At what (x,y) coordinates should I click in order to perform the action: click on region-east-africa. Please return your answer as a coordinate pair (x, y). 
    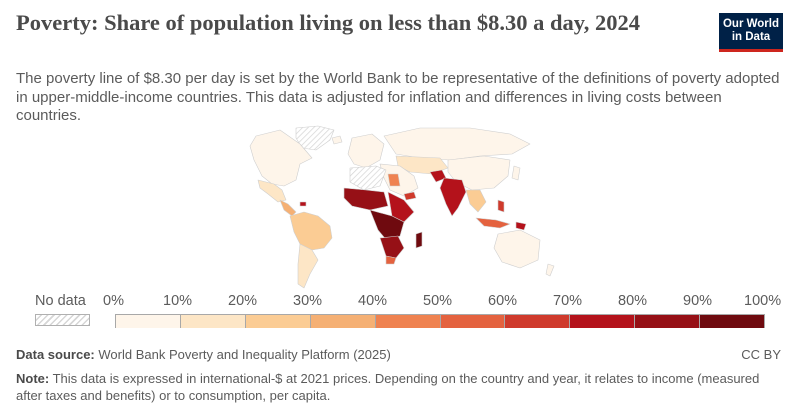
    Looking at the image, I should click on (401, 207).